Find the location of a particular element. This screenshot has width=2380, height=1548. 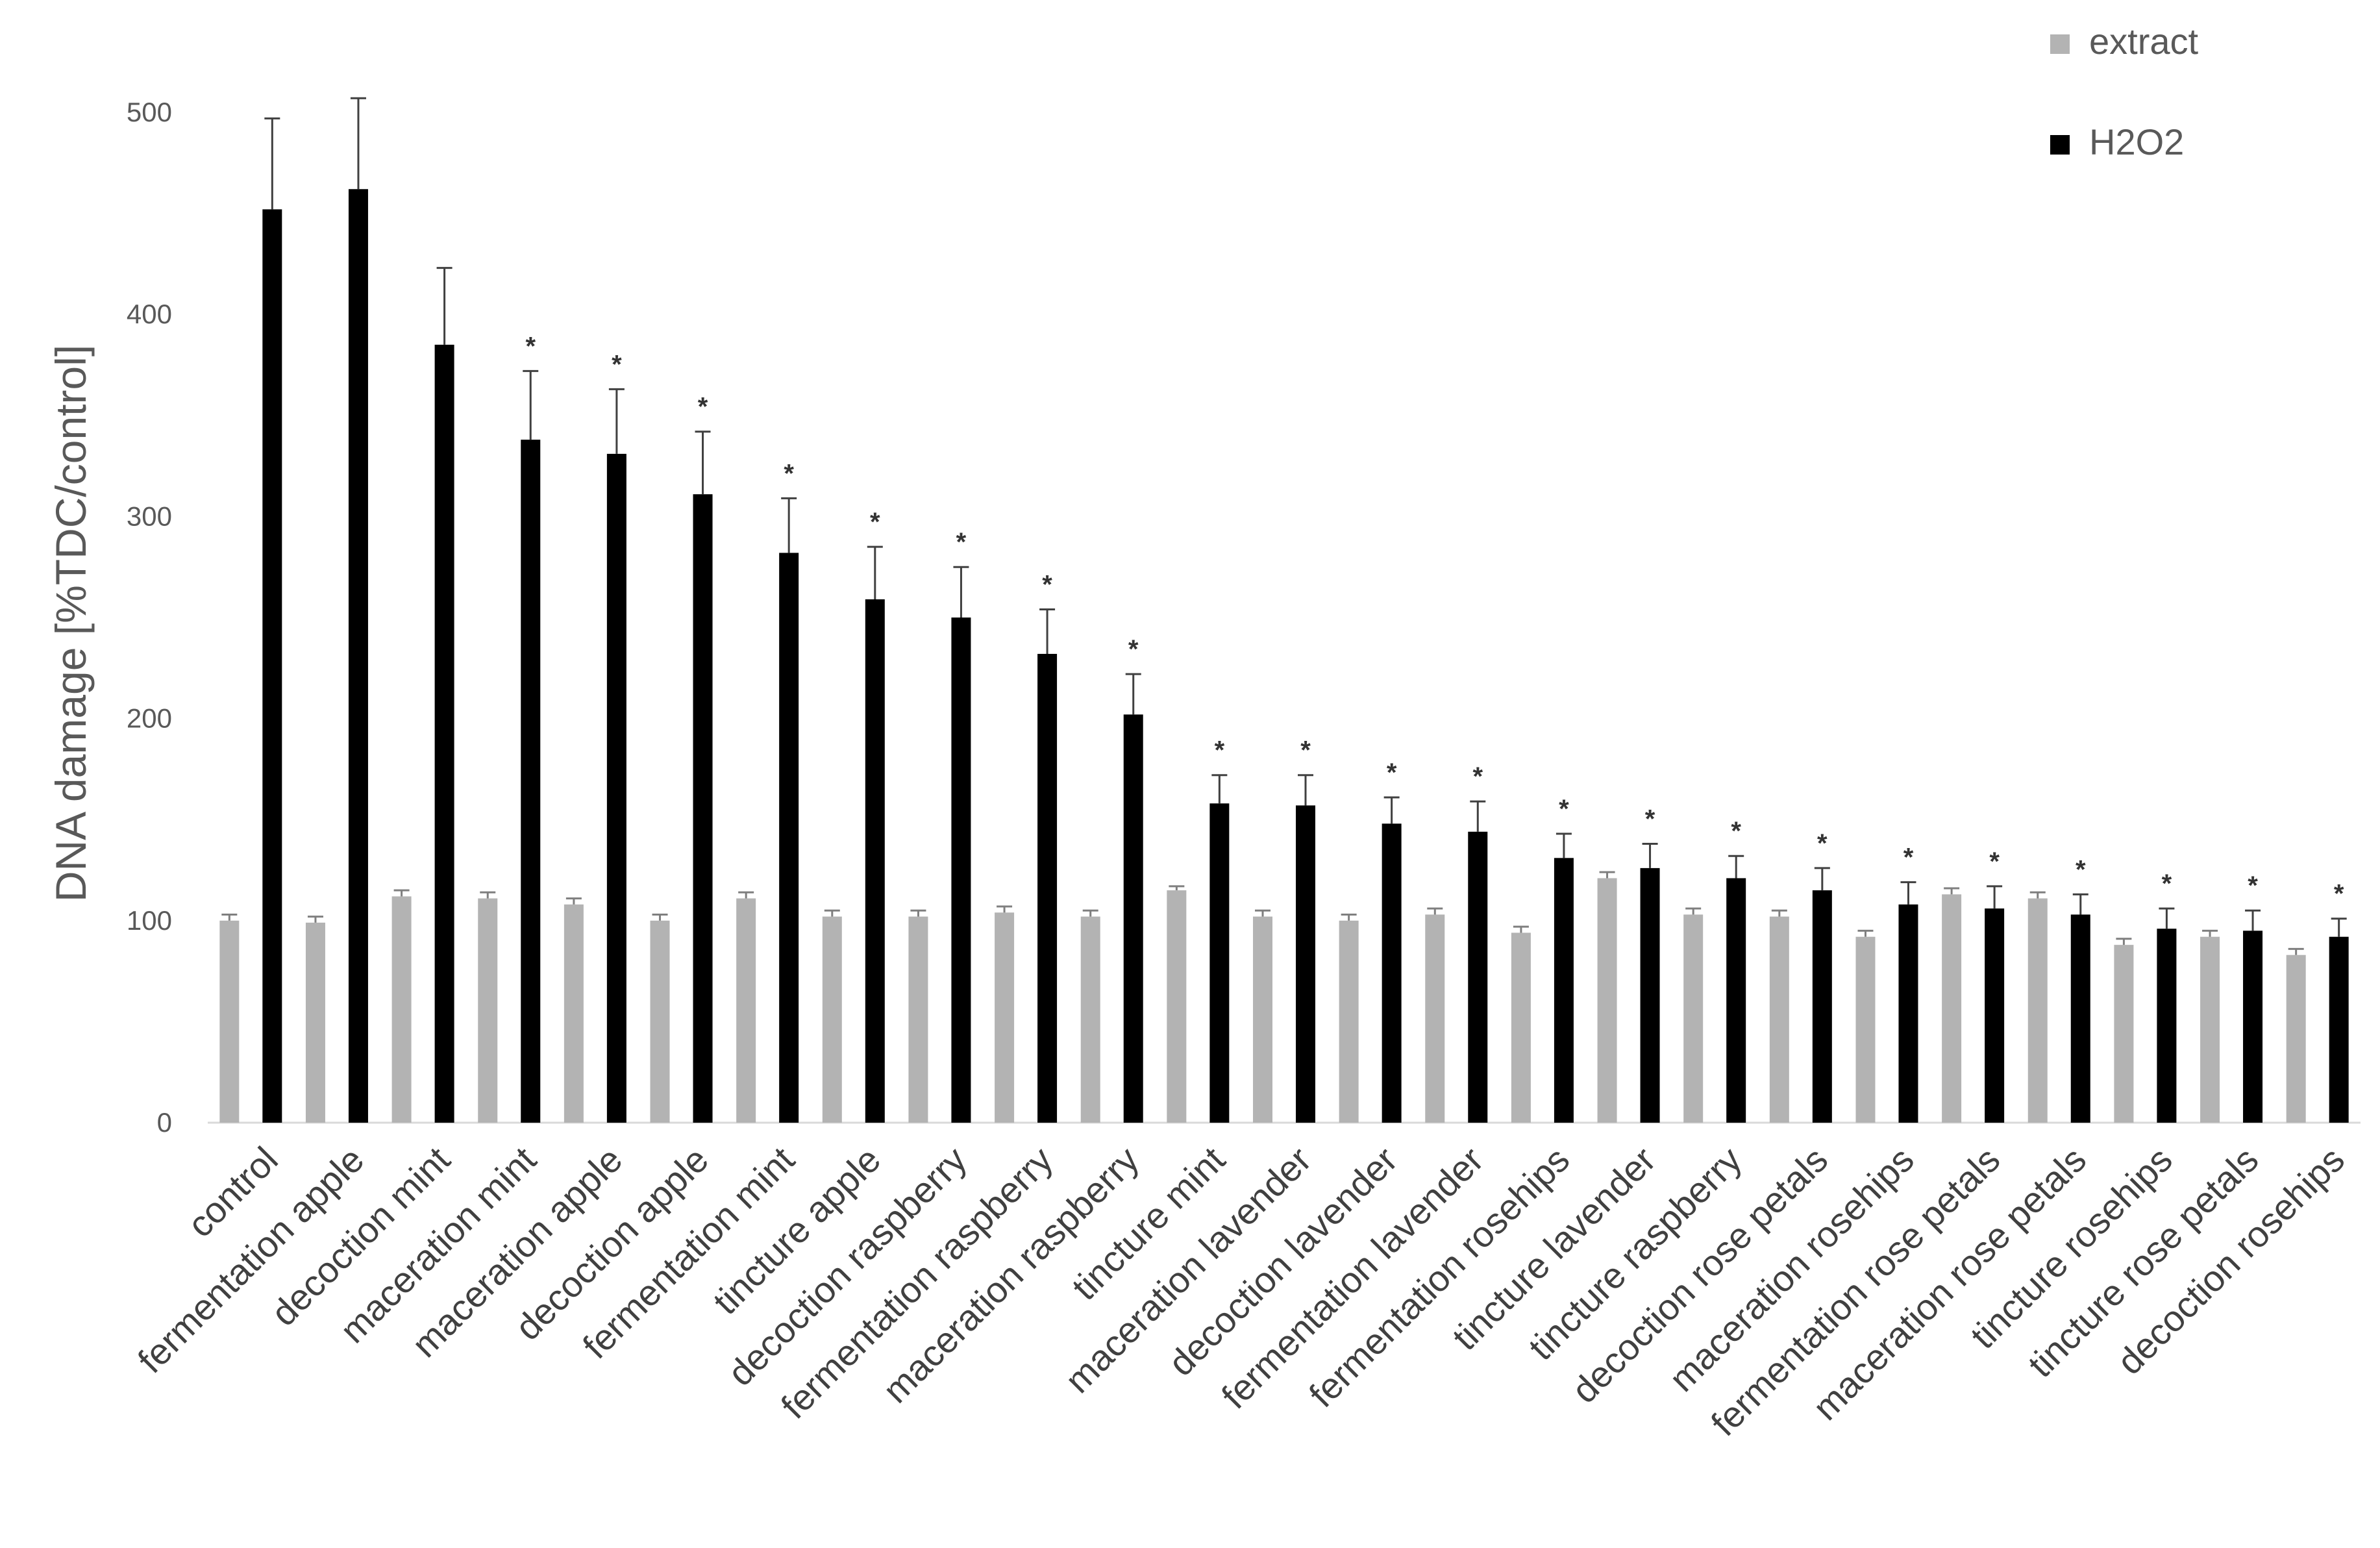

y-tick-label: 400 is located at coordinates (150, 314).